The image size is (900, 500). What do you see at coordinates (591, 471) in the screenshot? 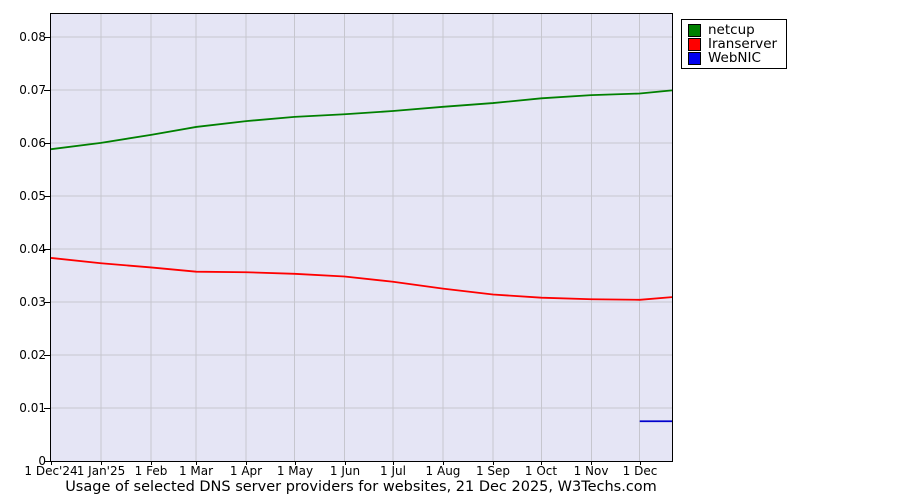
I see `x-tick-label: 1 Nov` at bounding box center [591, 471].